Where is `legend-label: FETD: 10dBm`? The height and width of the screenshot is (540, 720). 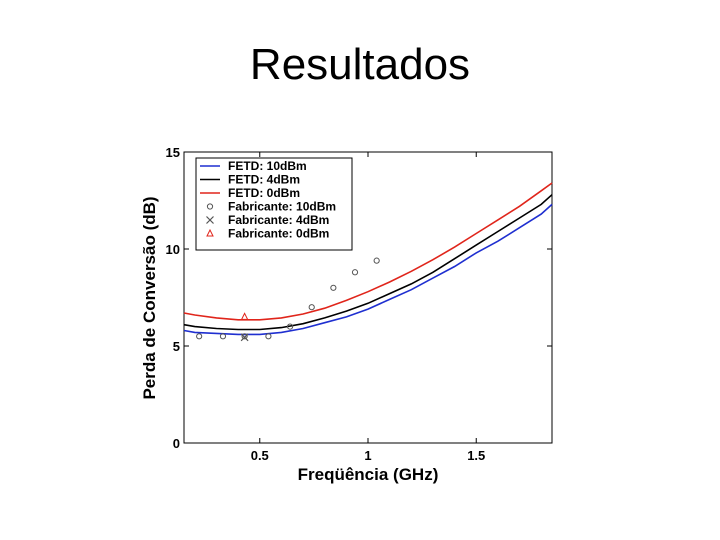
legend-label: FETD: 10dBm is located at coordinates (267, 166).